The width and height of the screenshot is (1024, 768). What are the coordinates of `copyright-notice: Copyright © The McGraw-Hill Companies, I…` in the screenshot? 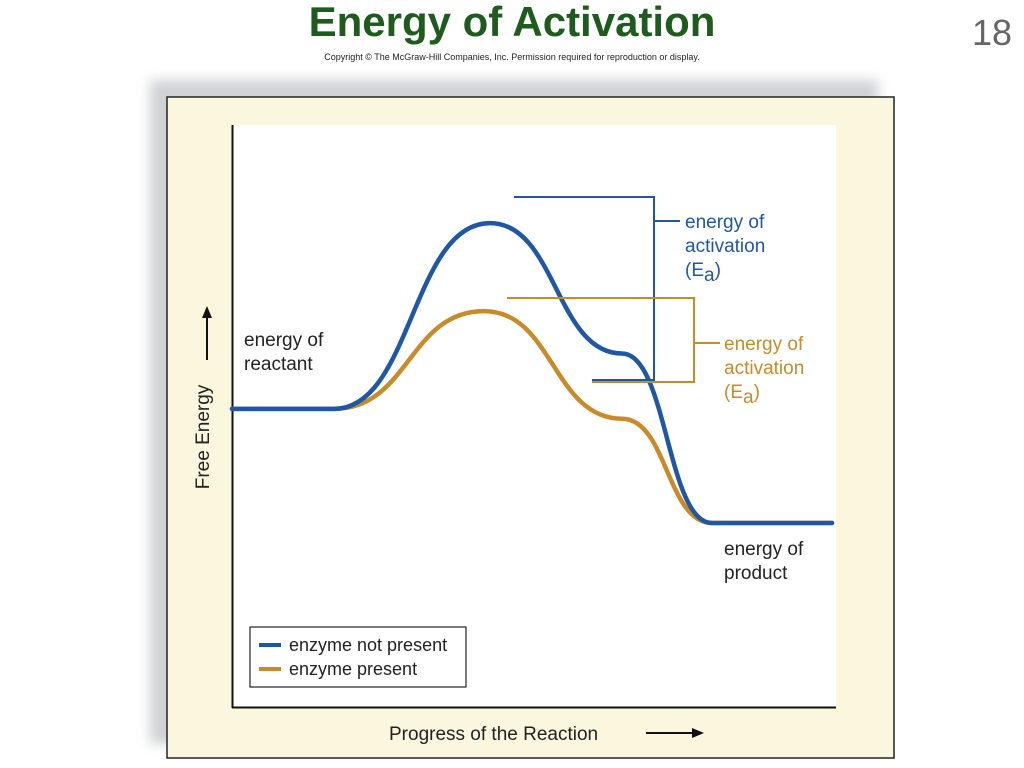 It's located at (512, 57).